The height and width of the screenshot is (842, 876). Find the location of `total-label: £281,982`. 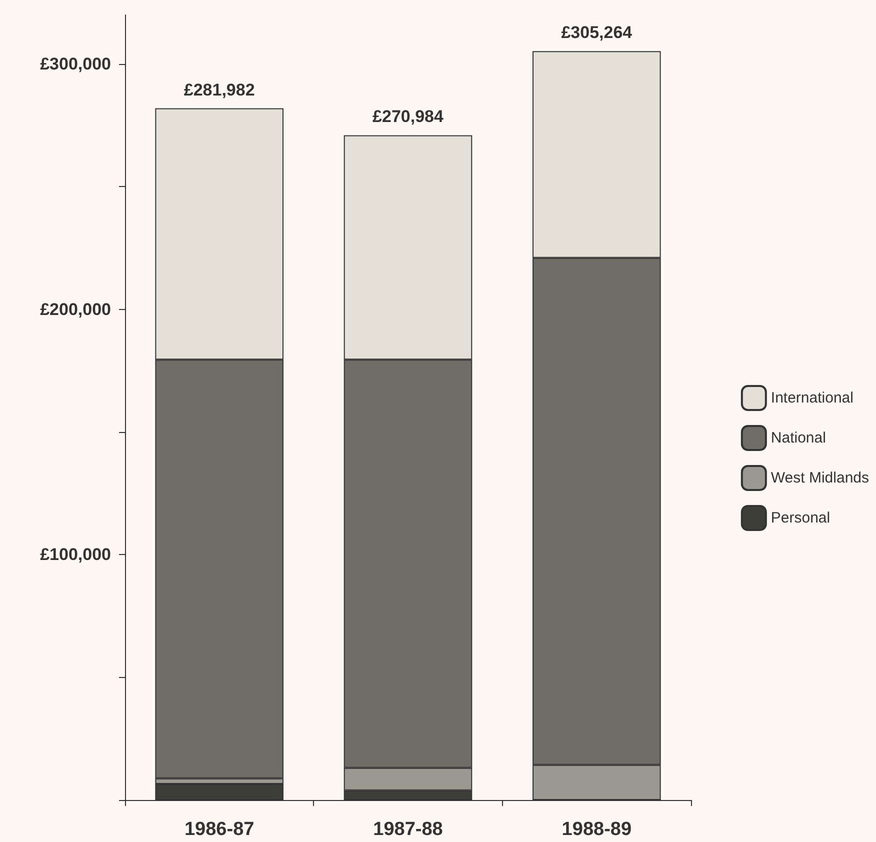

total-label: £281,982 is located at coordinates (219, 90).